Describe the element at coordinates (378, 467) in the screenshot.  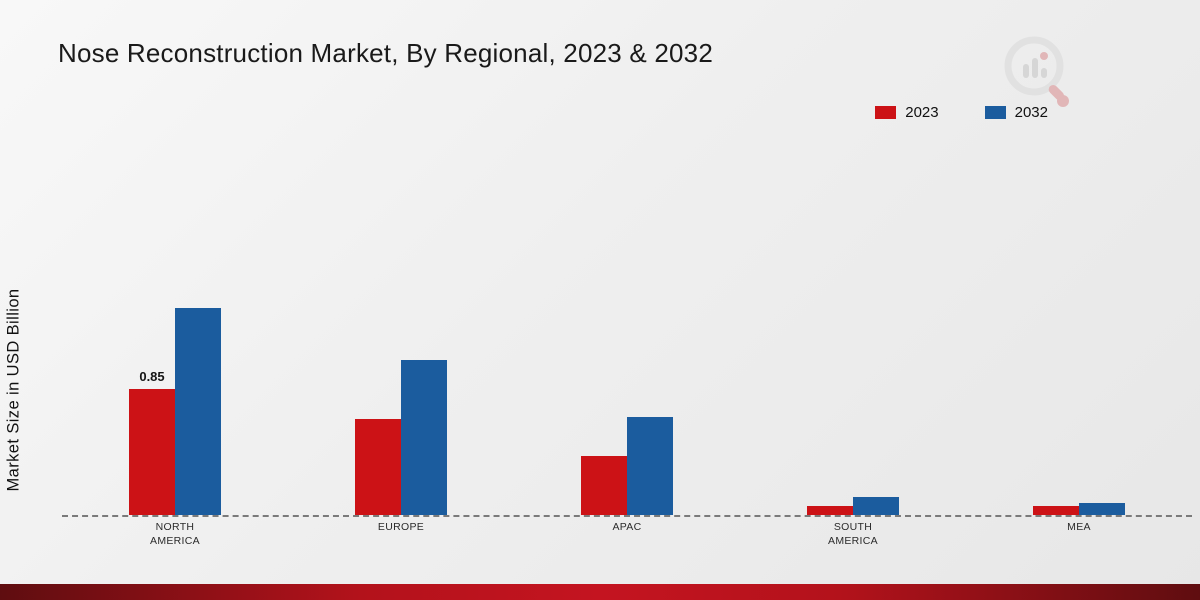
I see `bar-2023-europe` at that location.